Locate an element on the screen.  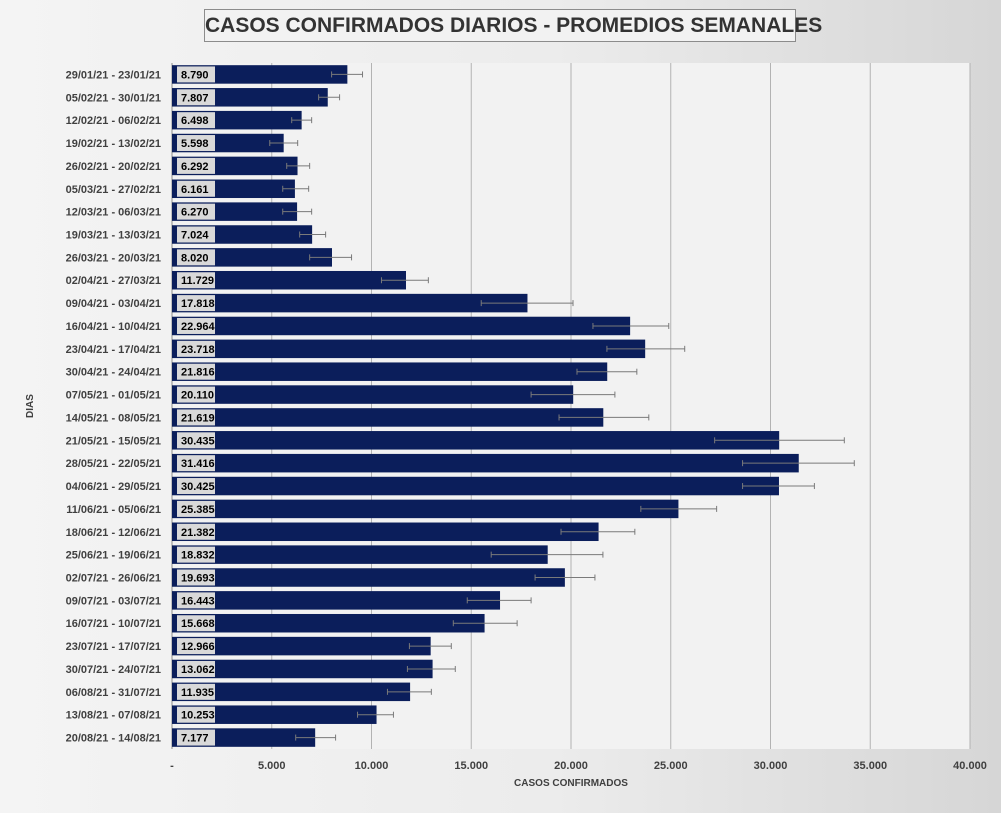
data-label: 21.382 is located at coordinates (198, 533).